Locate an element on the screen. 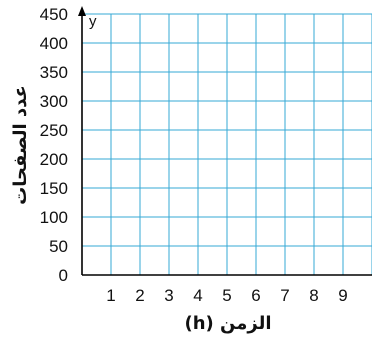 The height and width of the screenshot is (340, 372). y-axis-arrow is located at coordinates (82, 11).